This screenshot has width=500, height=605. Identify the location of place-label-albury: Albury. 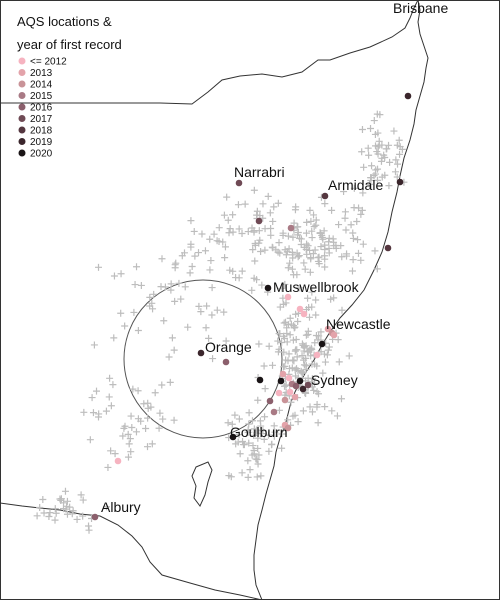
(121, 507).